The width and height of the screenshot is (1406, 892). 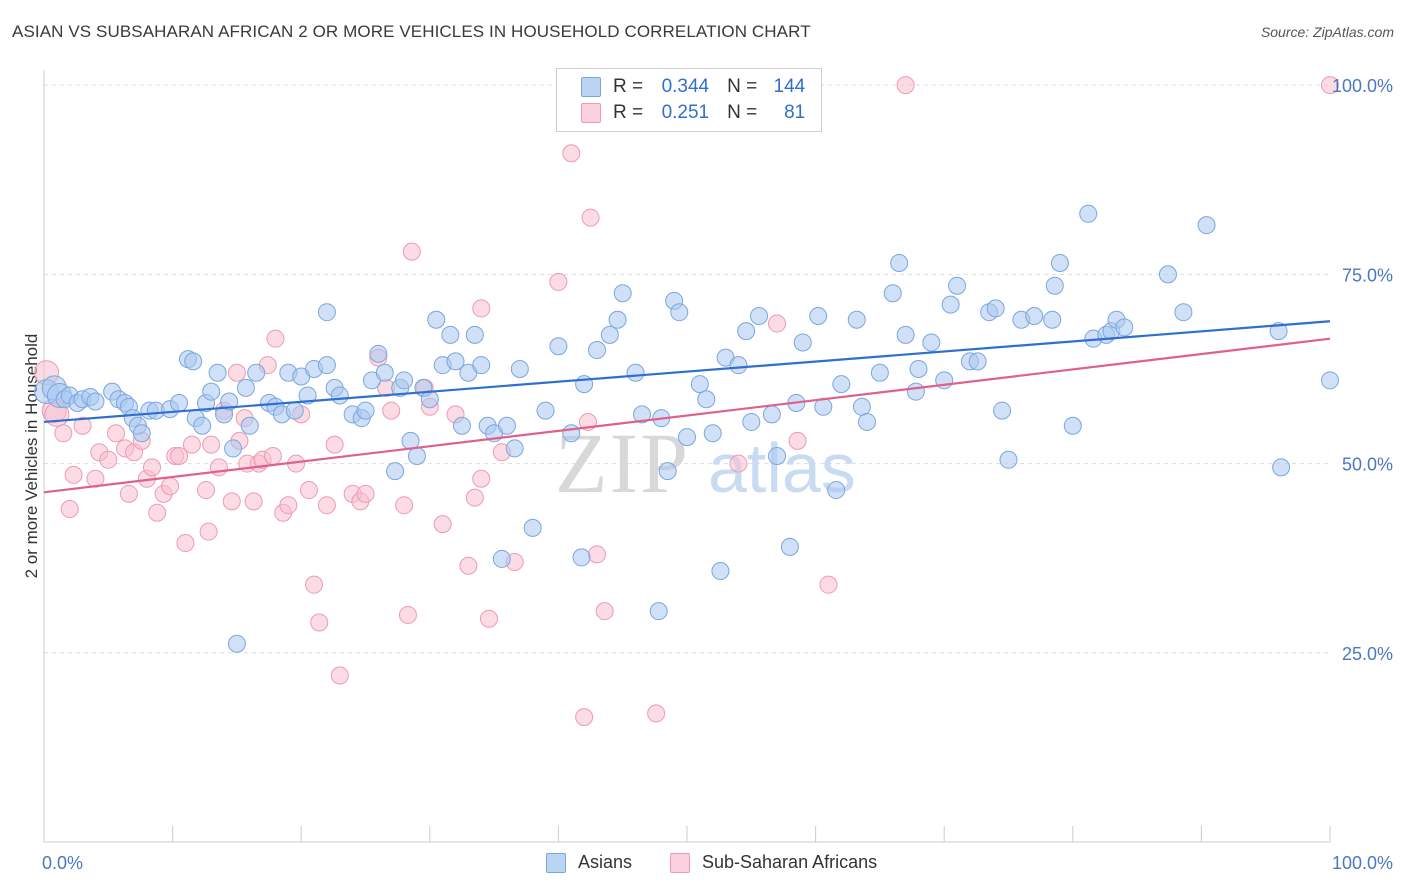 I want to click on correlation-legend: R = 0.344 N = 144 R = 0.251 N = 81, so click(x=689, y=100).